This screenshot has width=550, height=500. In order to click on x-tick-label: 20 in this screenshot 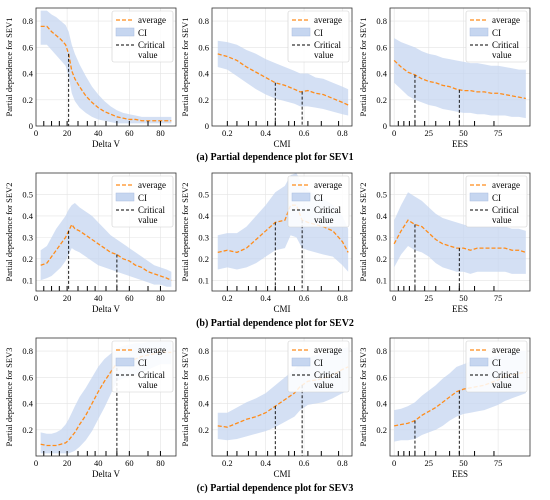, I will do `click(67, 298)`.